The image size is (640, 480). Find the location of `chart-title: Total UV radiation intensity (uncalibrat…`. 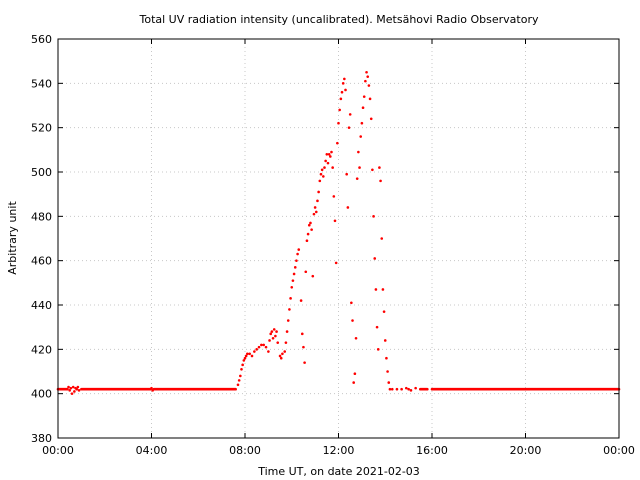

chart-title: Total UV radiation intensity (uncalibrat… is located at coordinates (339, 19).